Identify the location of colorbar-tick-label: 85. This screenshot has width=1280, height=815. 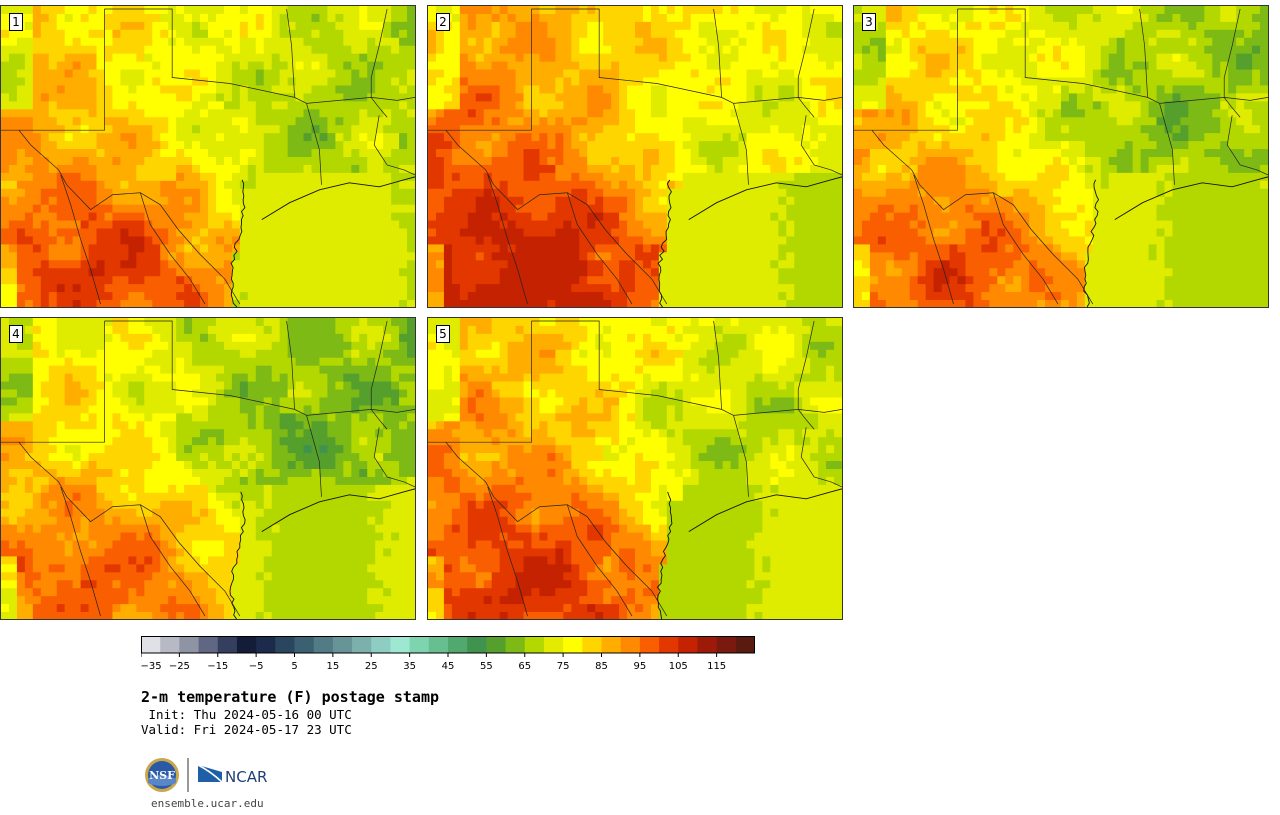
(601, 666).